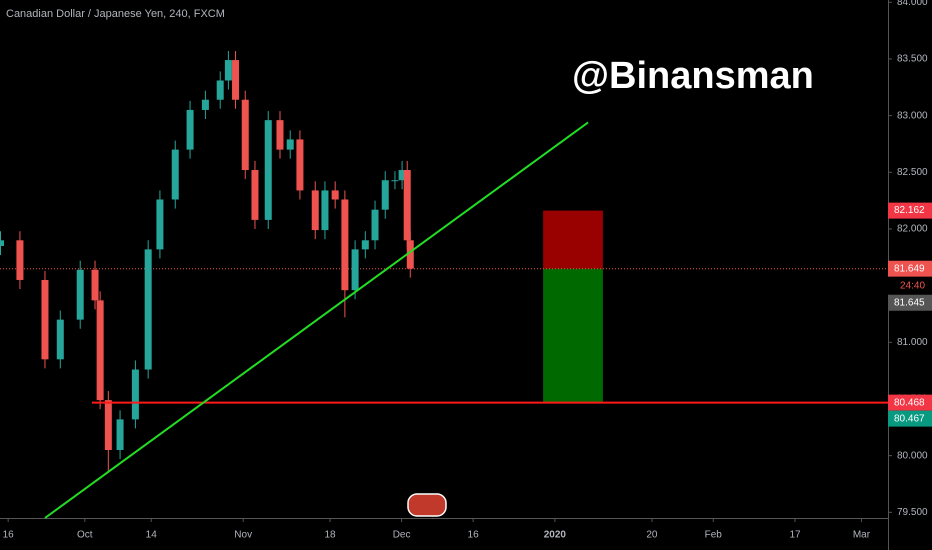 The width and height of the screenshot is (932, 550). What do you see at coordinates (85, 535) in the screenshot?
I see `x-tick-label: Oct` at bounding box center [85, 535].